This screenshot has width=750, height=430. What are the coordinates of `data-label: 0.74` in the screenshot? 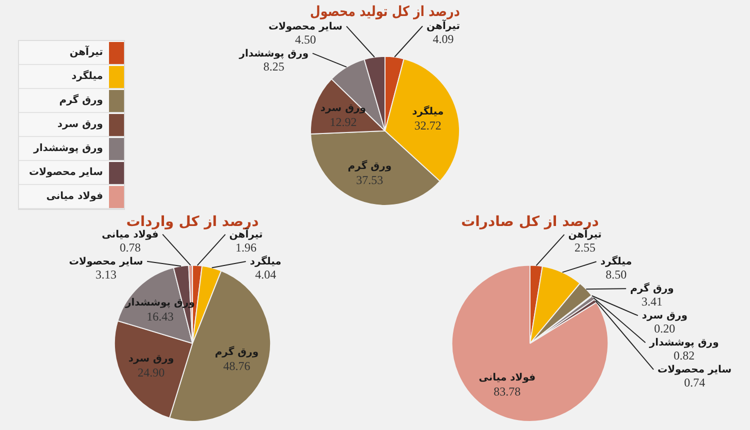 It's located at (695, 383).